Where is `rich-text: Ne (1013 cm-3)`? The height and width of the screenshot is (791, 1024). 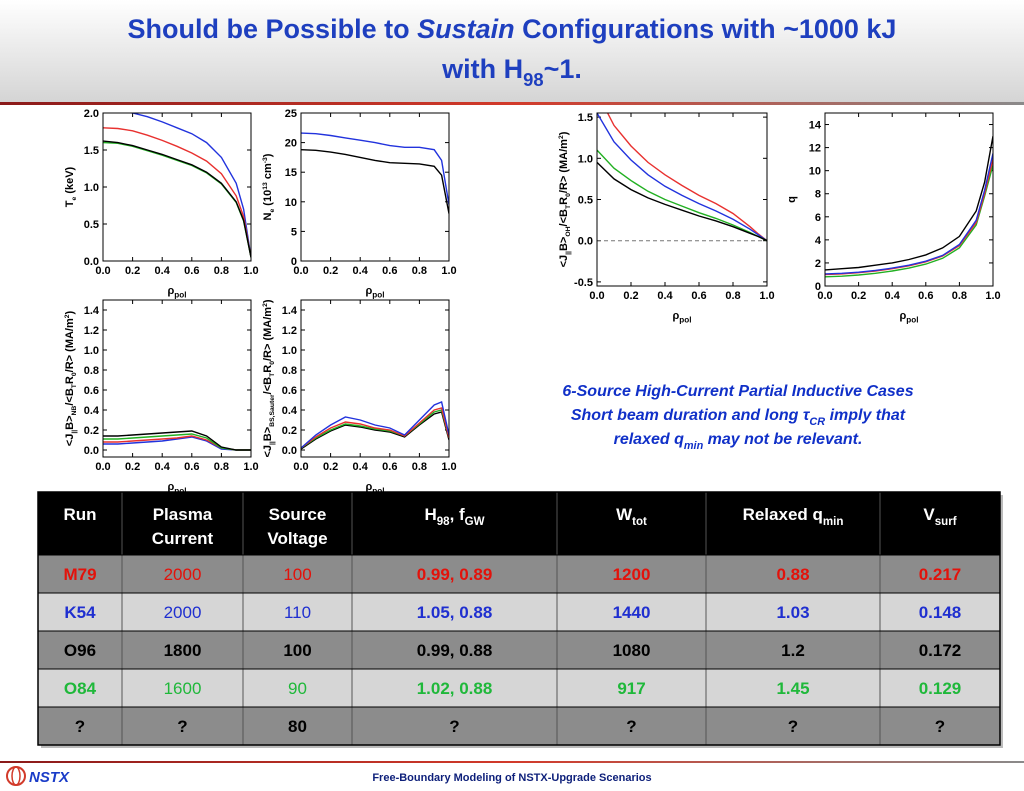
rich-text: Ne (1013 cm-3) is located at coordinates (269, 186).